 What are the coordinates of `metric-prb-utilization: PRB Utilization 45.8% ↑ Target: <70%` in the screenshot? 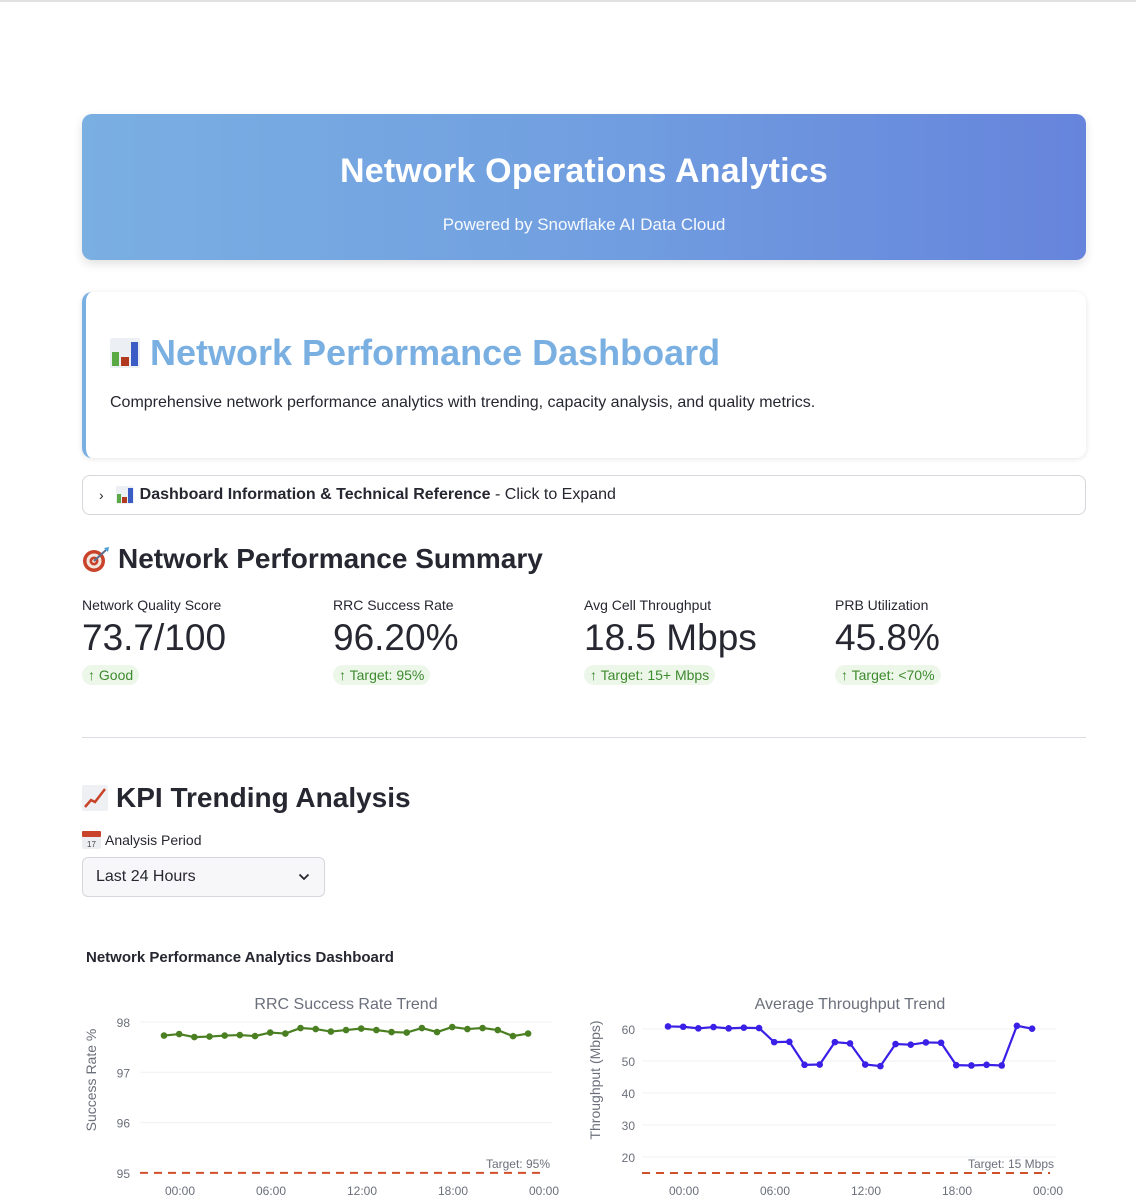 It's located at (888, 641).